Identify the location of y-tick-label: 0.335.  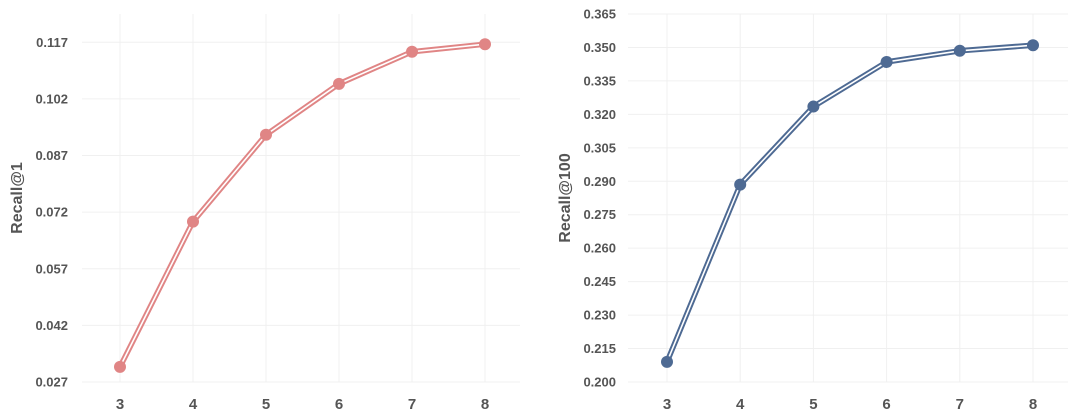
(599, 80).